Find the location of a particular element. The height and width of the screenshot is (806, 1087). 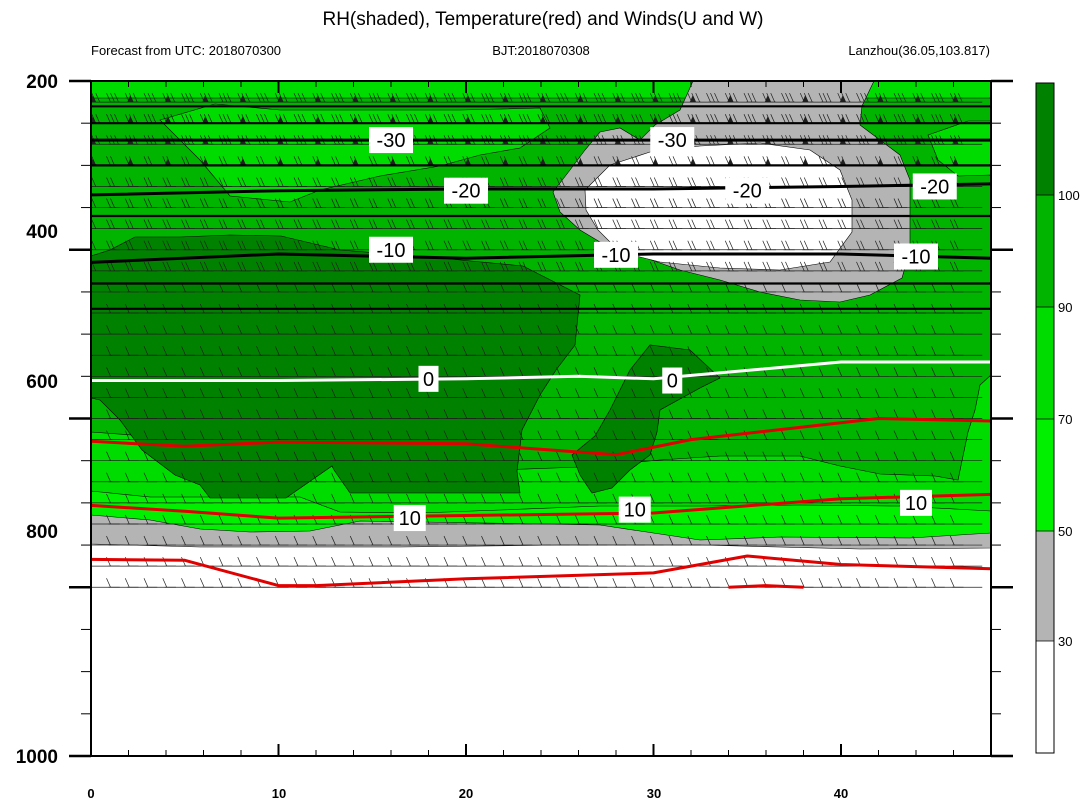

colorbar-label-30: 30 is located at coordinates (1065, 641).